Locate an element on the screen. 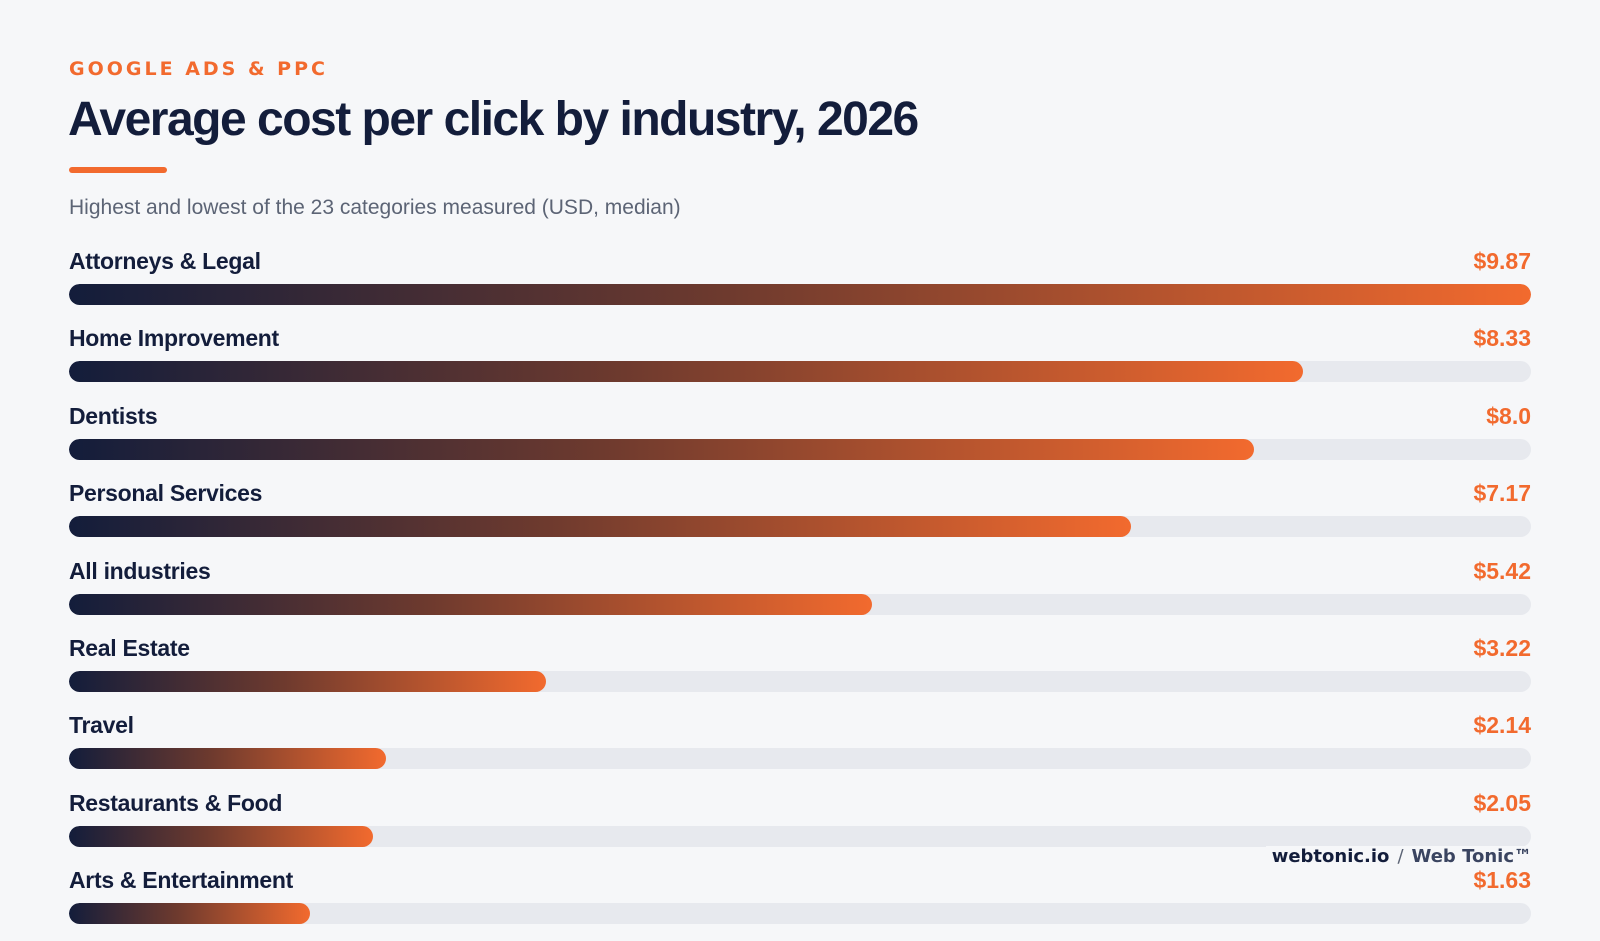 The image size is (1600, 941). bar-row: All industries $5.42 is located at coordinates (800, 592).